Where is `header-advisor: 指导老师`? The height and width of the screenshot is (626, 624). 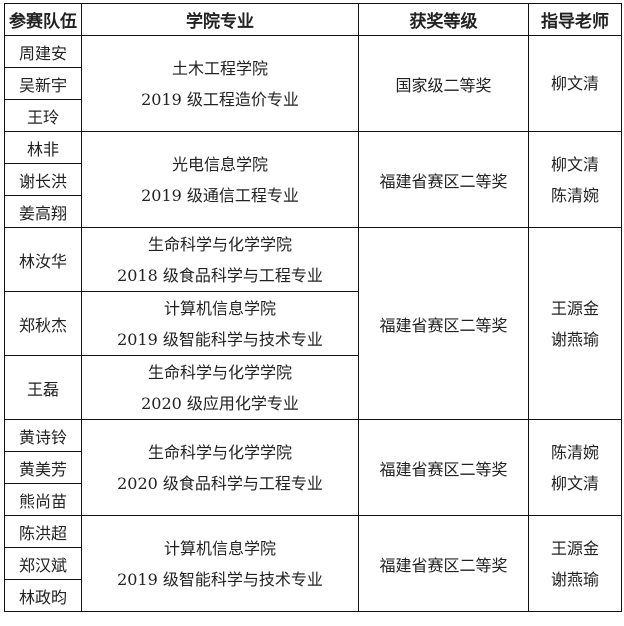
header-advisor: 指导老师 is located at coordinates (575, 19).